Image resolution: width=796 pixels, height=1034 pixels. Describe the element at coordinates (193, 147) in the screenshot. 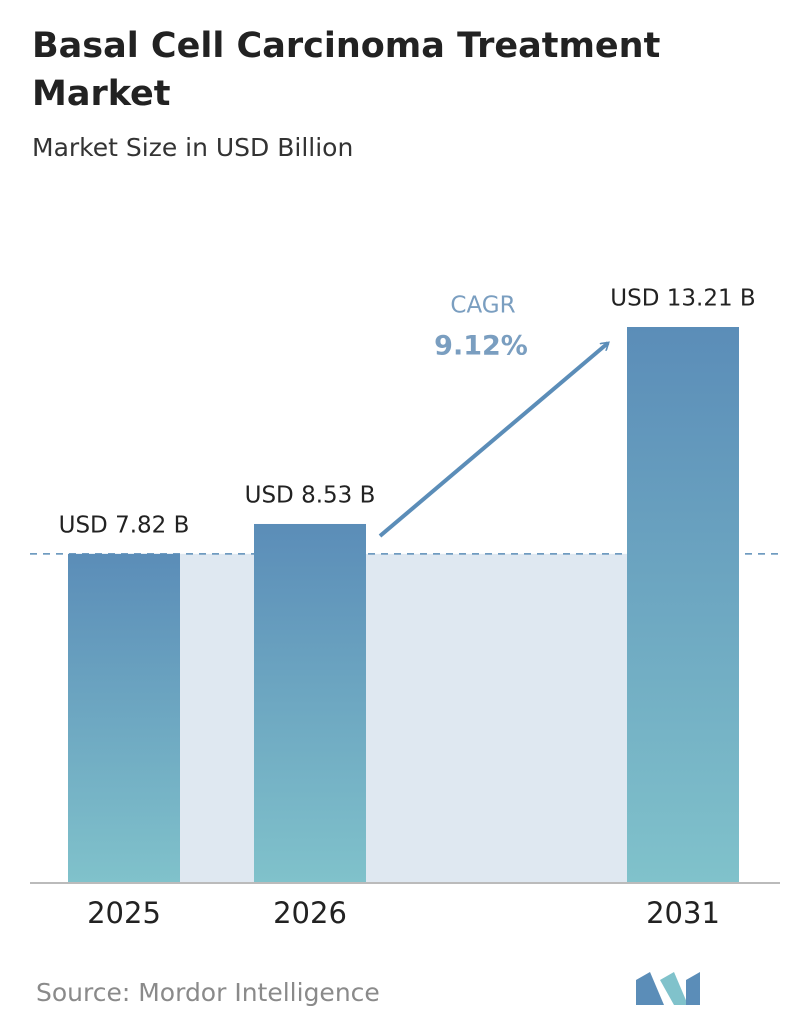

I see `chart-subtitle: Market Size in USD Billion` at that location.